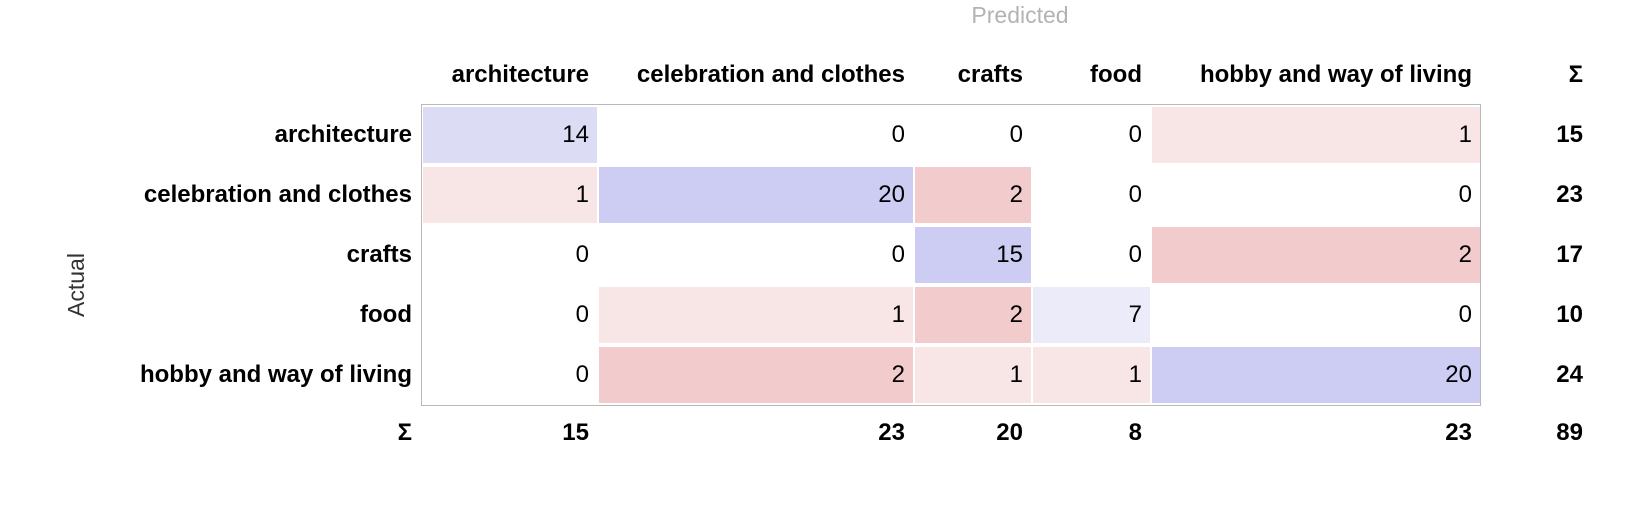 This screenshot has height=526, width=1646. I want to click on row-total: 23, so click(1569, 194).